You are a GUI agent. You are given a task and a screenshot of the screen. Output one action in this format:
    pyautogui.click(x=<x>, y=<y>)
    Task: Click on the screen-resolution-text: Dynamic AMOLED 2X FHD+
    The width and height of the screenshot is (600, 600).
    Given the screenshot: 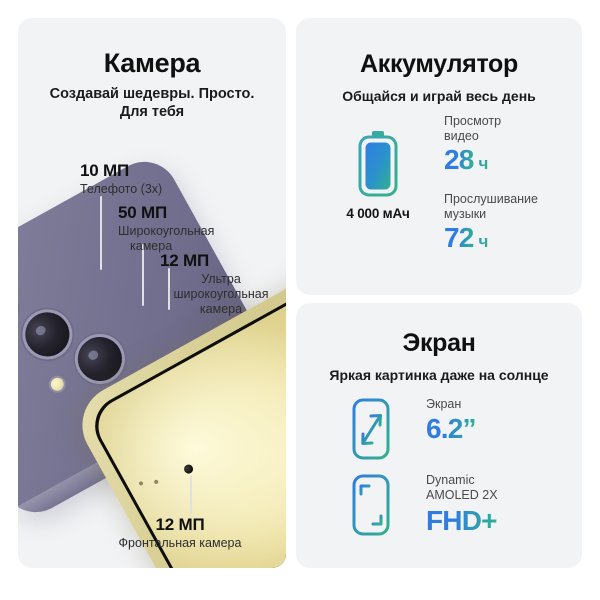 What is the action you would take?
    pyautogui.click(x=501, y=504)
    